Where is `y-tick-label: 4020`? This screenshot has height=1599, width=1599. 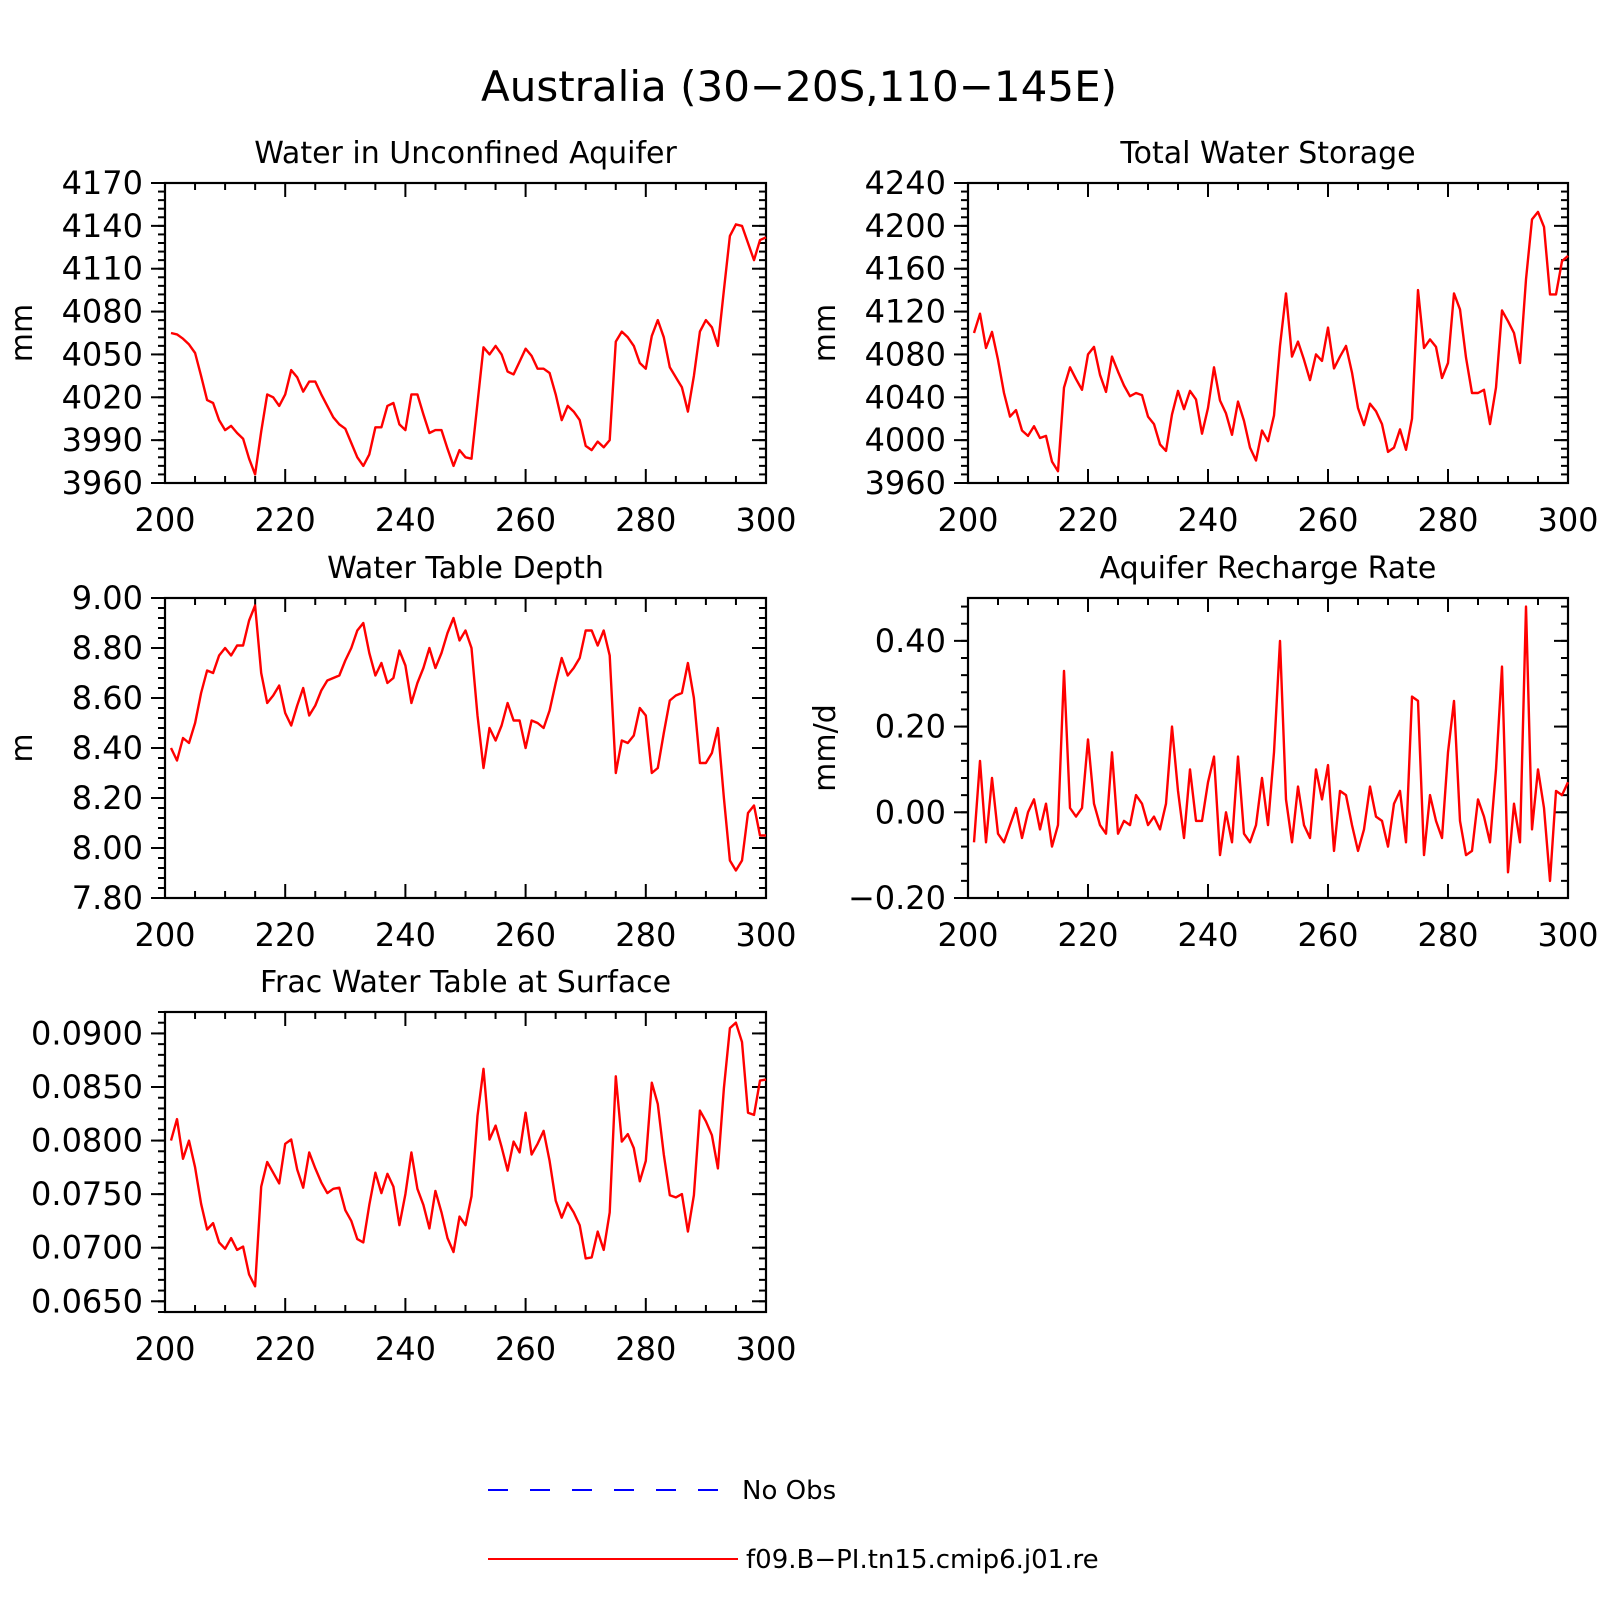 y-tick-label: 4020 is located at coordinates (102, 397).